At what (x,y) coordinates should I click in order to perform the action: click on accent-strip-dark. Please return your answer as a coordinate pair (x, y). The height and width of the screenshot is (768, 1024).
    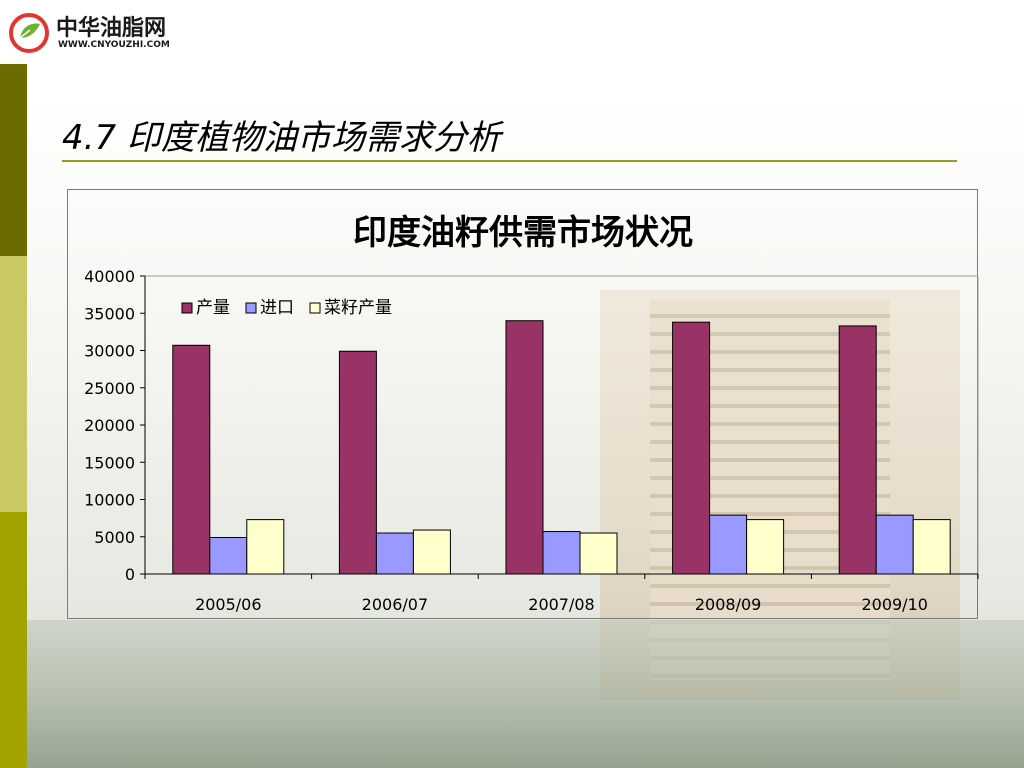
    Looking at the image, I should click on (13, 160).